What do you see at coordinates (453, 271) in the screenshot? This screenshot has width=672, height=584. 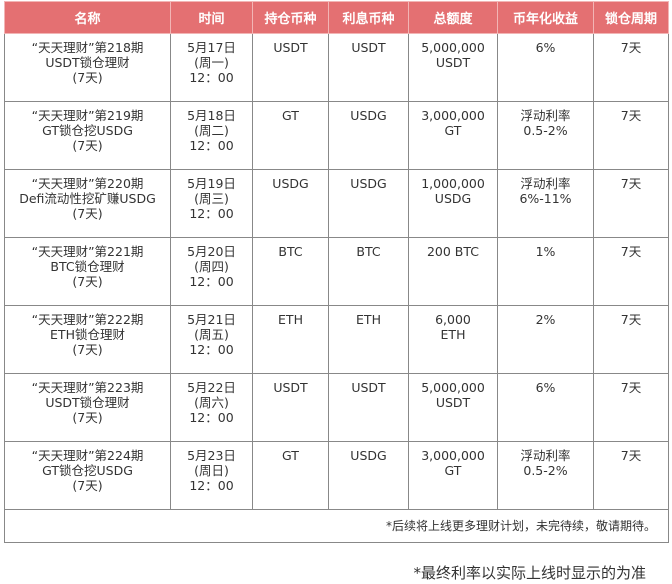 I see `table-cell: 200 BTC` at bounding box center [453, 271].